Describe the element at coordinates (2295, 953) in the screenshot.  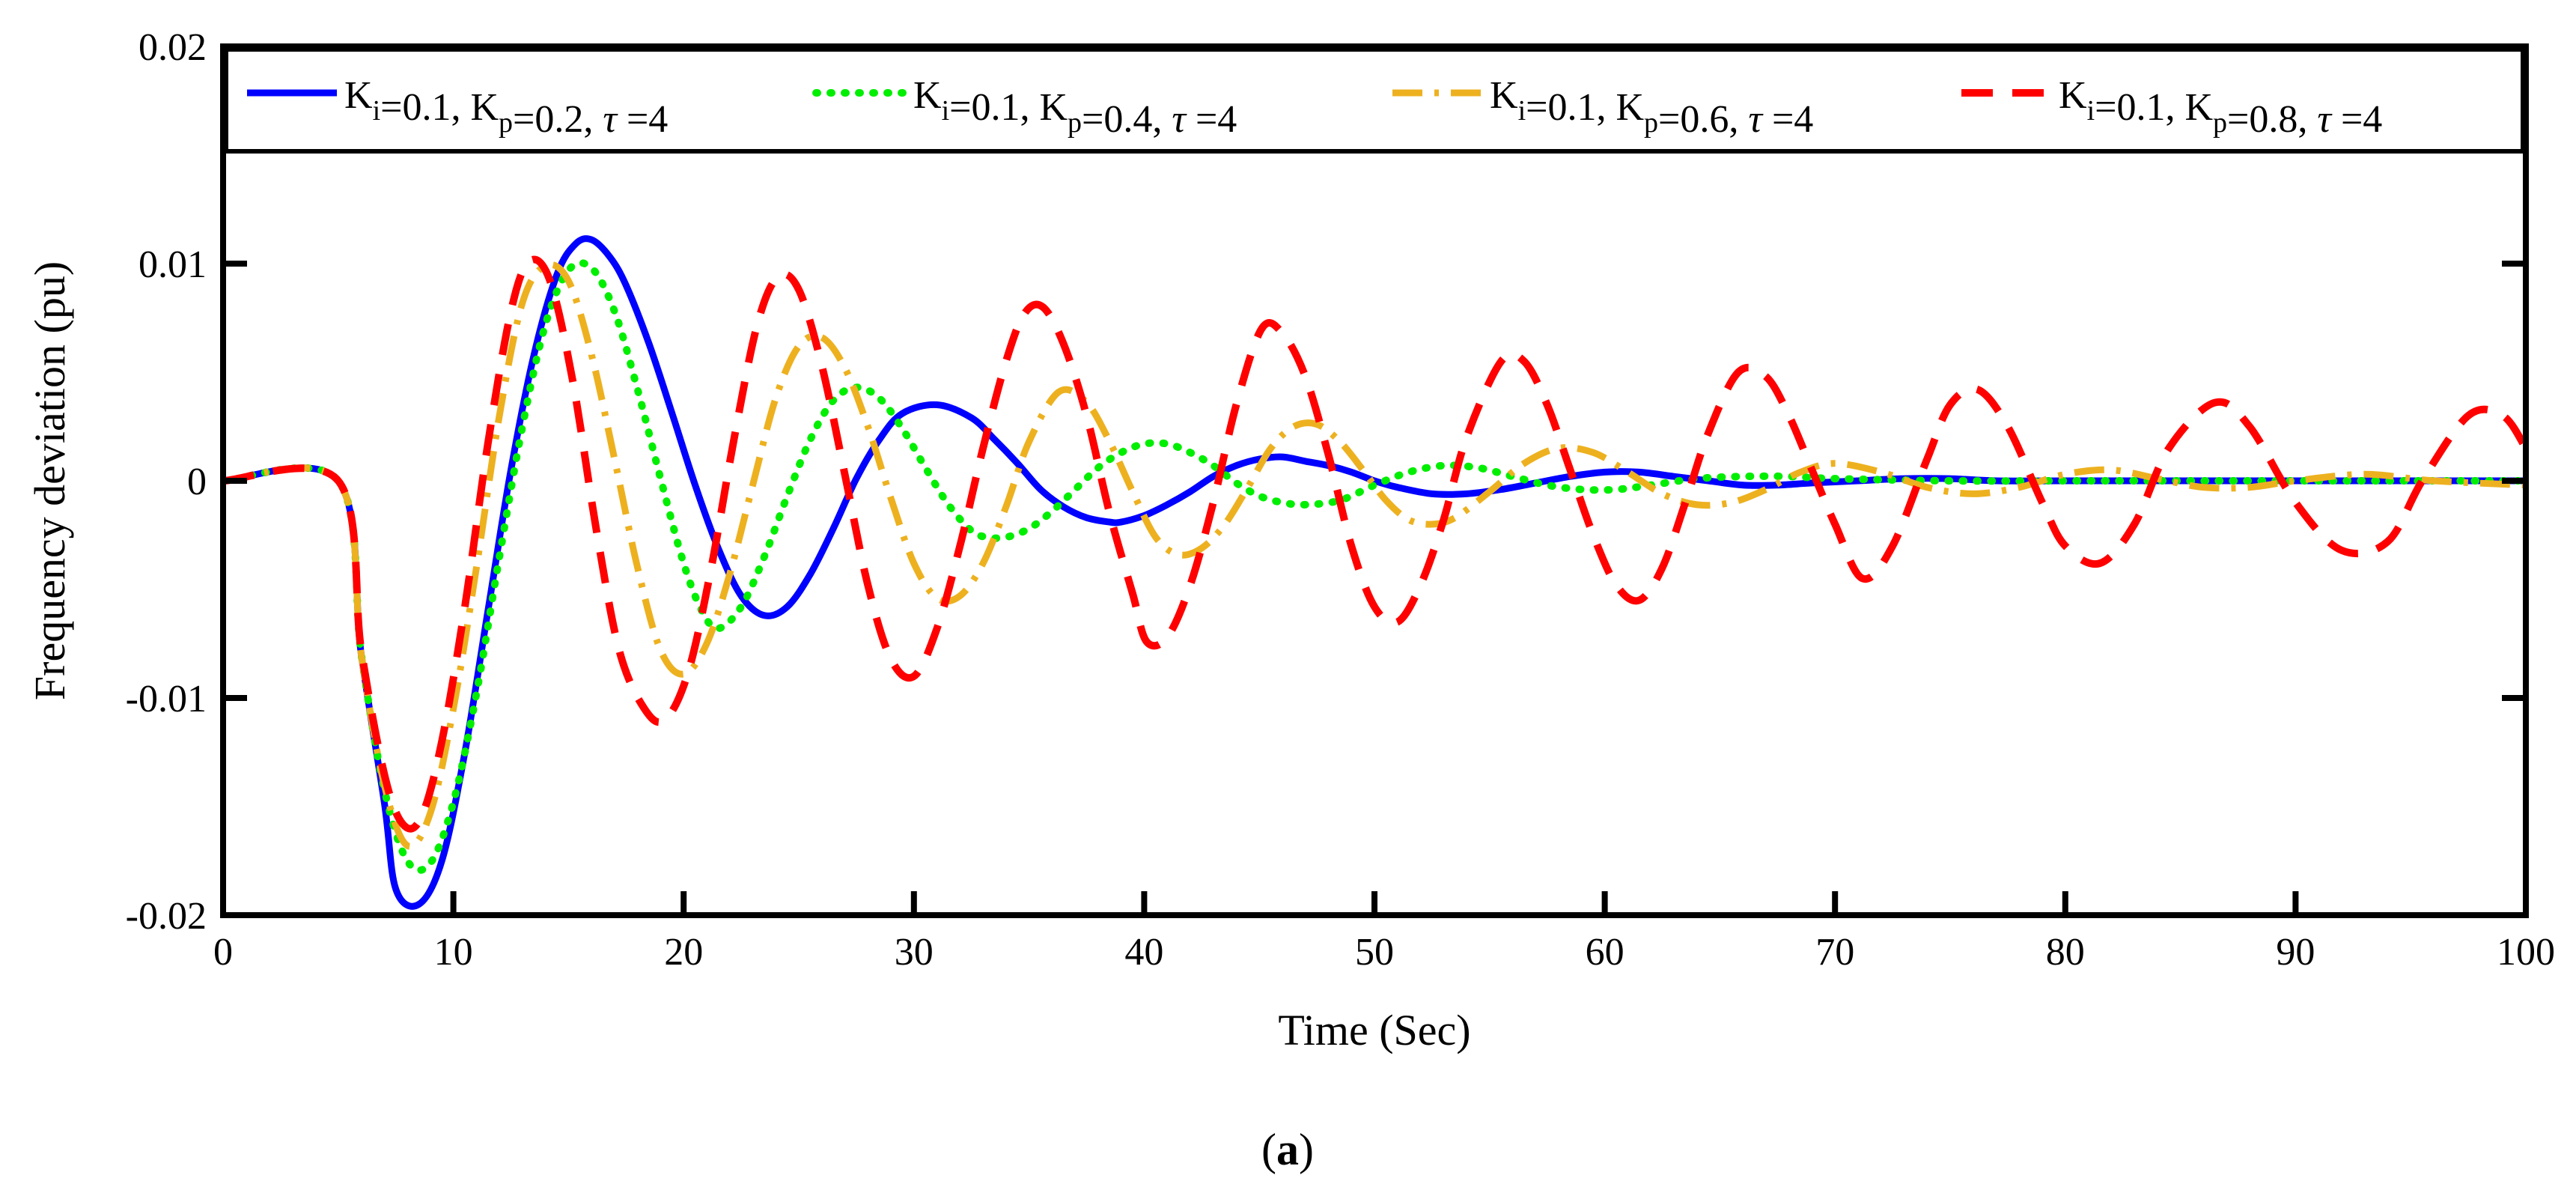
I see `x-tick-label: 90` at that location.